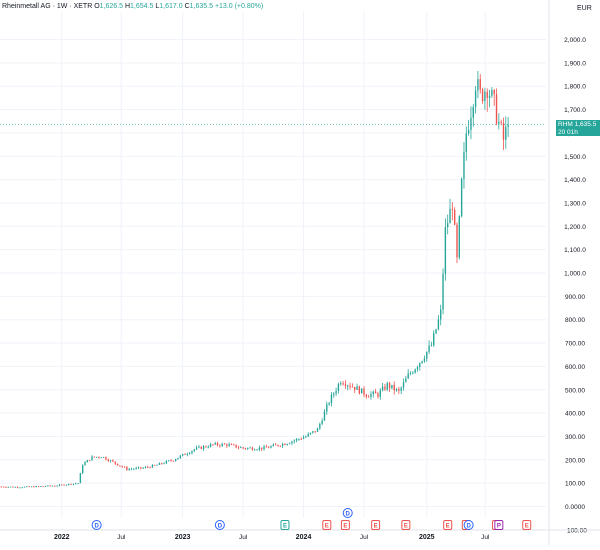 This screenshot has width=600, height=550. I want to click on x-tick-label: 2025, so click(427, 537).